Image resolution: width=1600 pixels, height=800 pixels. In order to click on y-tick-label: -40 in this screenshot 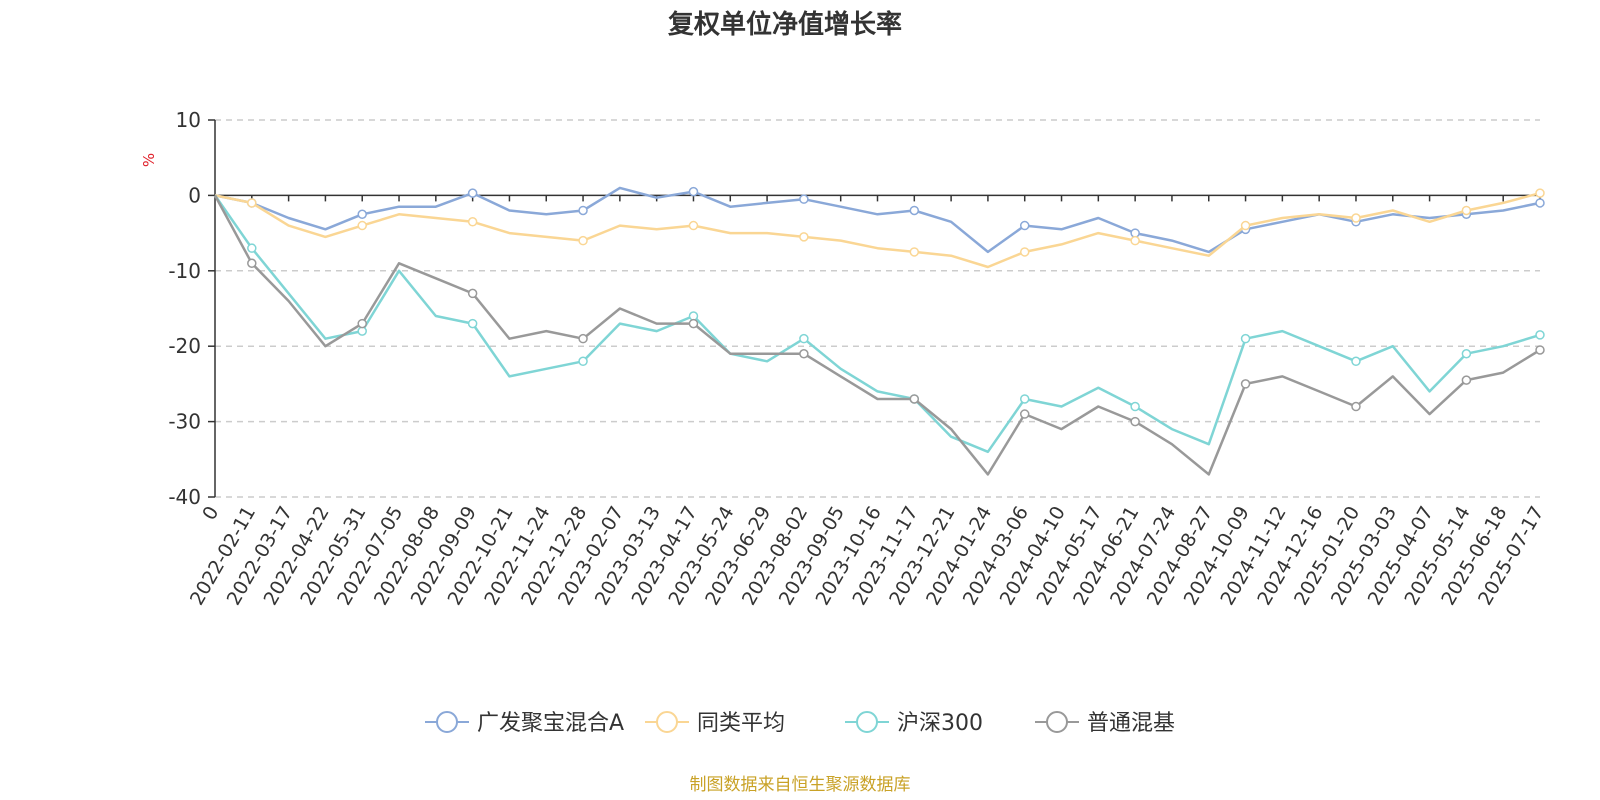, I will do `click(184, 497)`.